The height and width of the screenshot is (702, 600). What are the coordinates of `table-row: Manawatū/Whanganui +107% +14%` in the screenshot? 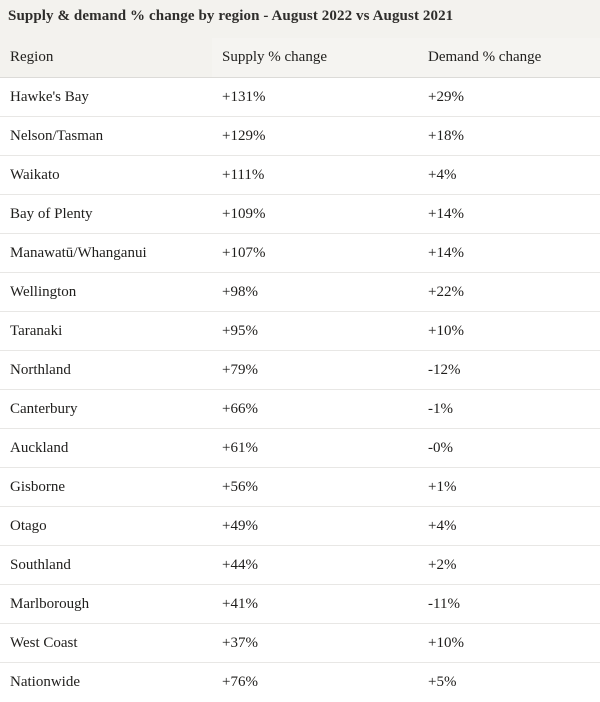 It's located at (300, 253).